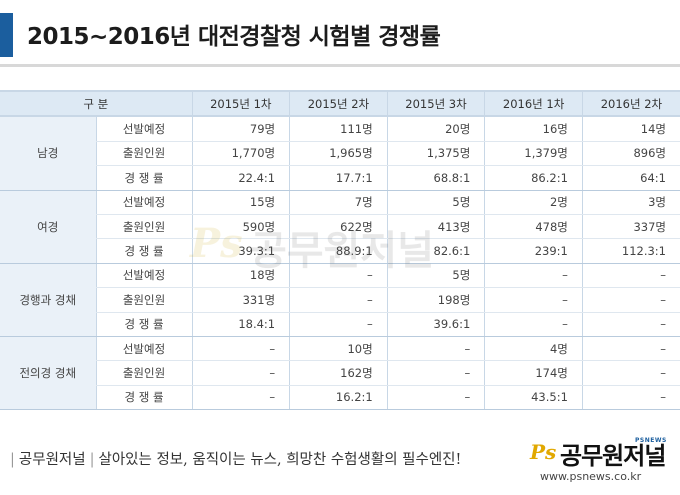  Describe the element at coordinates (630, 251) in the screenshot. I see `table-cell: 112.3:1` at that location.